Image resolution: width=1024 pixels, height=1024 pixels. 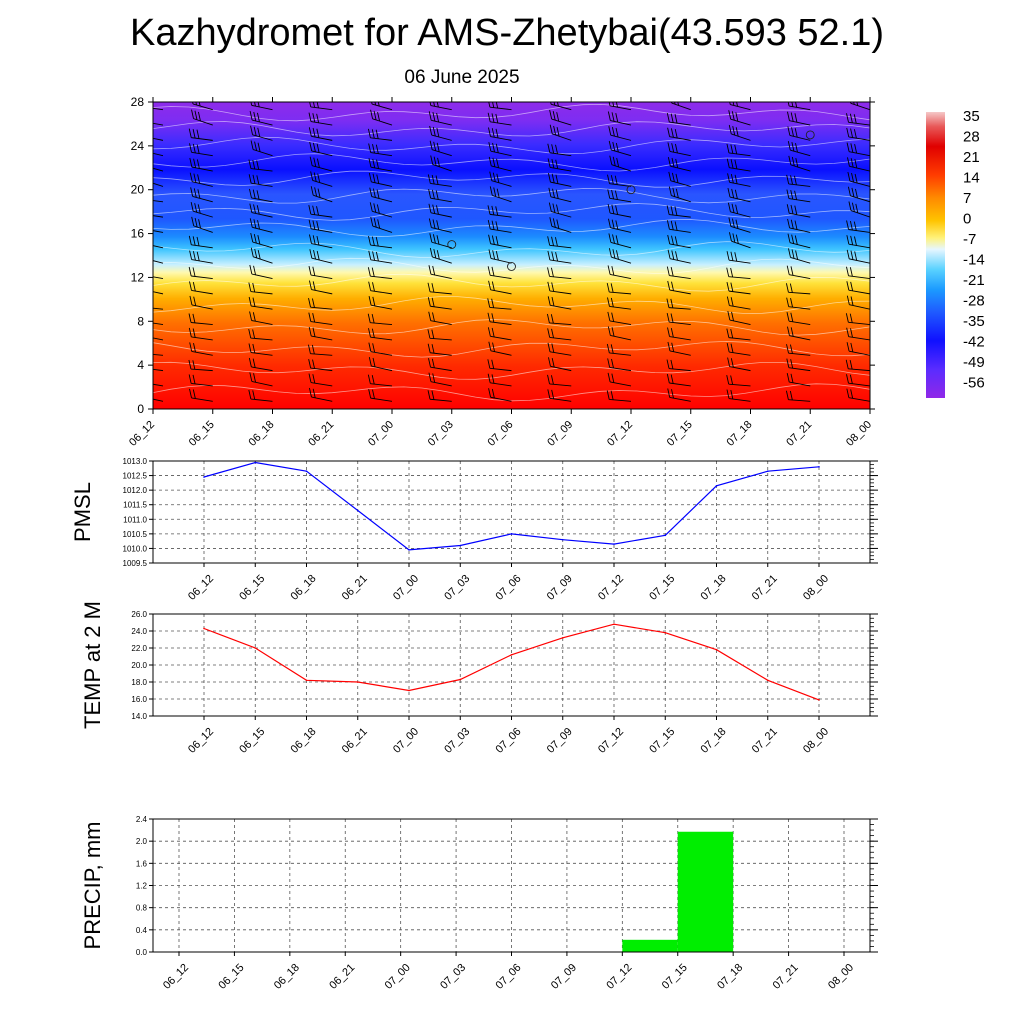 What do you see at coordinates (974, 362) in the screenshot?
I see `colorbar-label: -49` at bounding box center [974, 362].